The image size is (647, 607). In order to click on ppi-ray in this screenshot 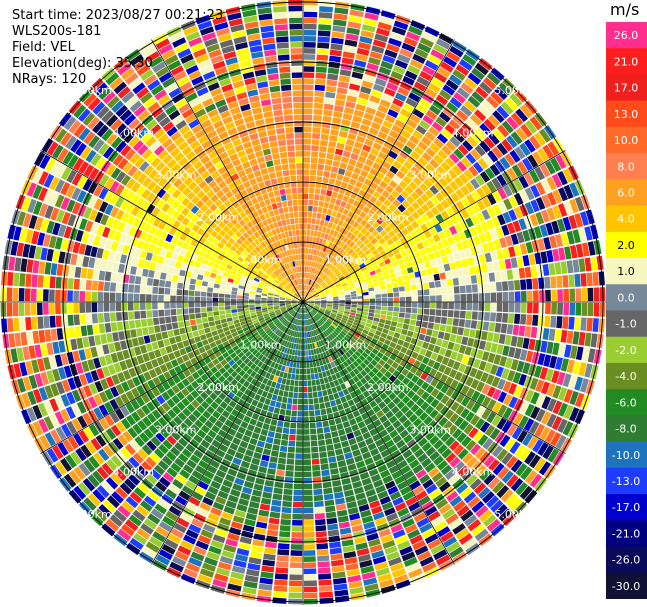, I will do `click(364, 161)`.